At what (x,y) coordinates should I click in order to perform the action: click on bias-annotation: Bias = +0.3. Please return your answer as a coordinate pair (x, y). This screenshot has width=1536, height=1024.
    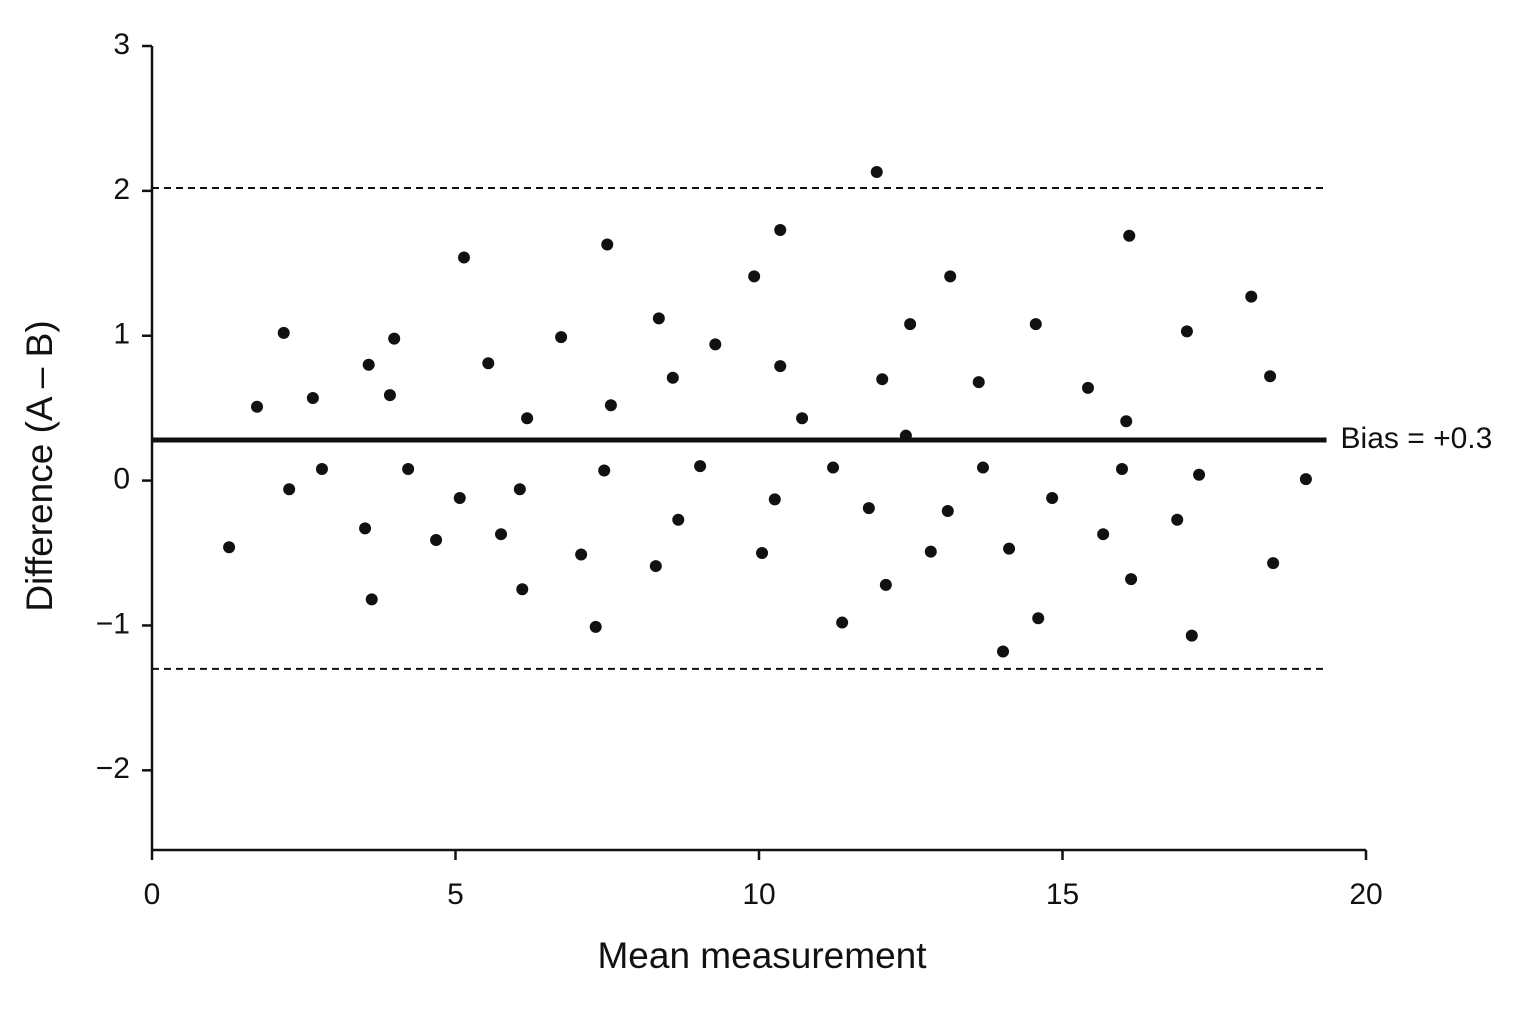
    Looking at the image, I should click on (1417, 438).